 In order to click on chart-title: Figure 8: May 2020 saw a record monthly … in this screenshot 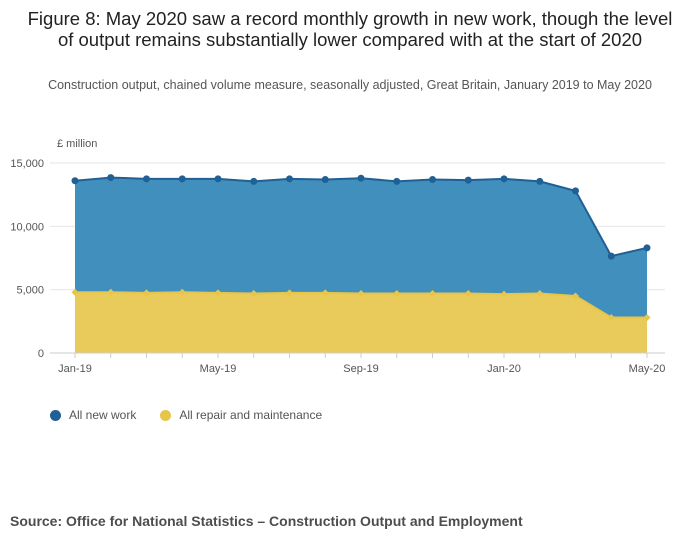, I will do `click(350, 29)`.